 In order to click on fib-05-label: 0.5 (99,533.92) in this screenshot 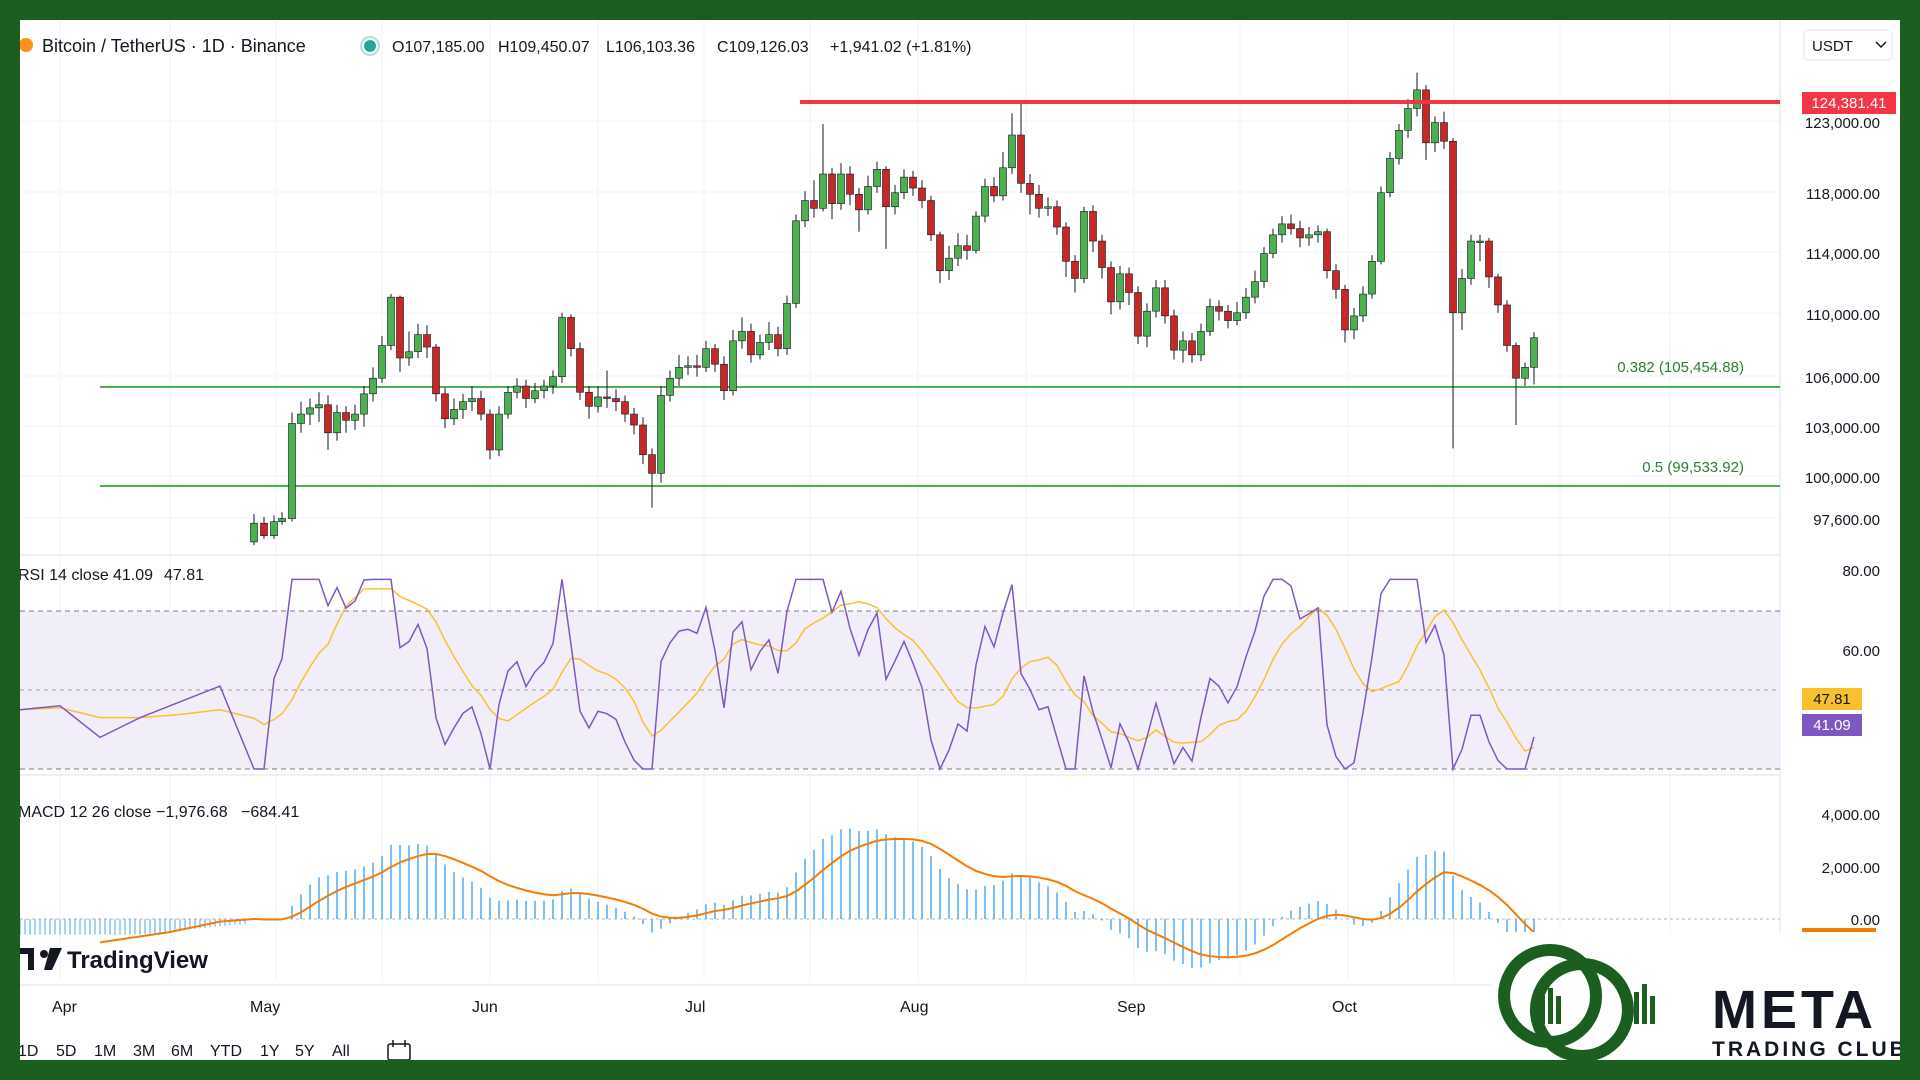, I will do `click(1693, 467)`.